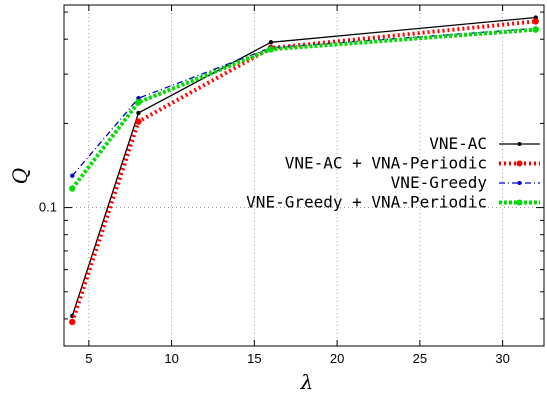  What do you see at coordinates (420, 358) in the screenshot?
I see `x-tick-label: 25` at bounding box center [420, 358].